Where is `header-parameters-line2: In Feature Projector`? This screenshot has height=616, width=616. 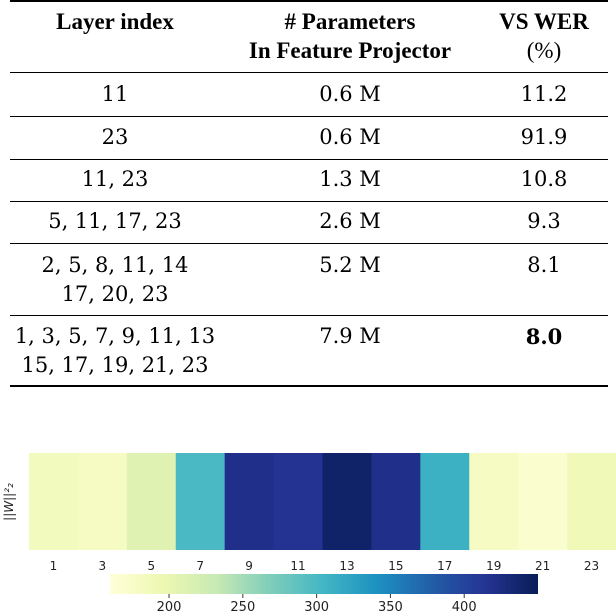 header-parameters-line2: In Feature Projector is located at coordinates (350, 50).